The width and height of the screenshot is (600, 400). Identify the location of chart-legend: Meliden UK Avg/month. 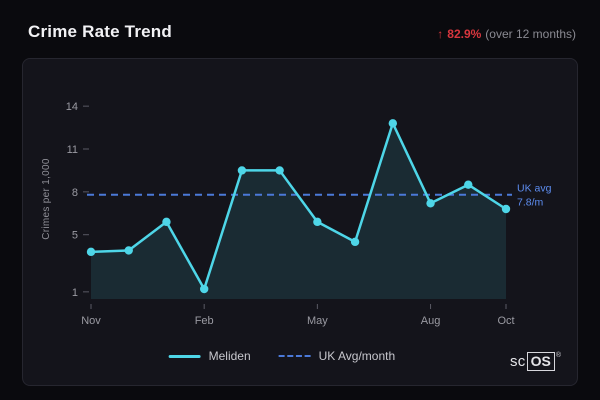
(282, 356).